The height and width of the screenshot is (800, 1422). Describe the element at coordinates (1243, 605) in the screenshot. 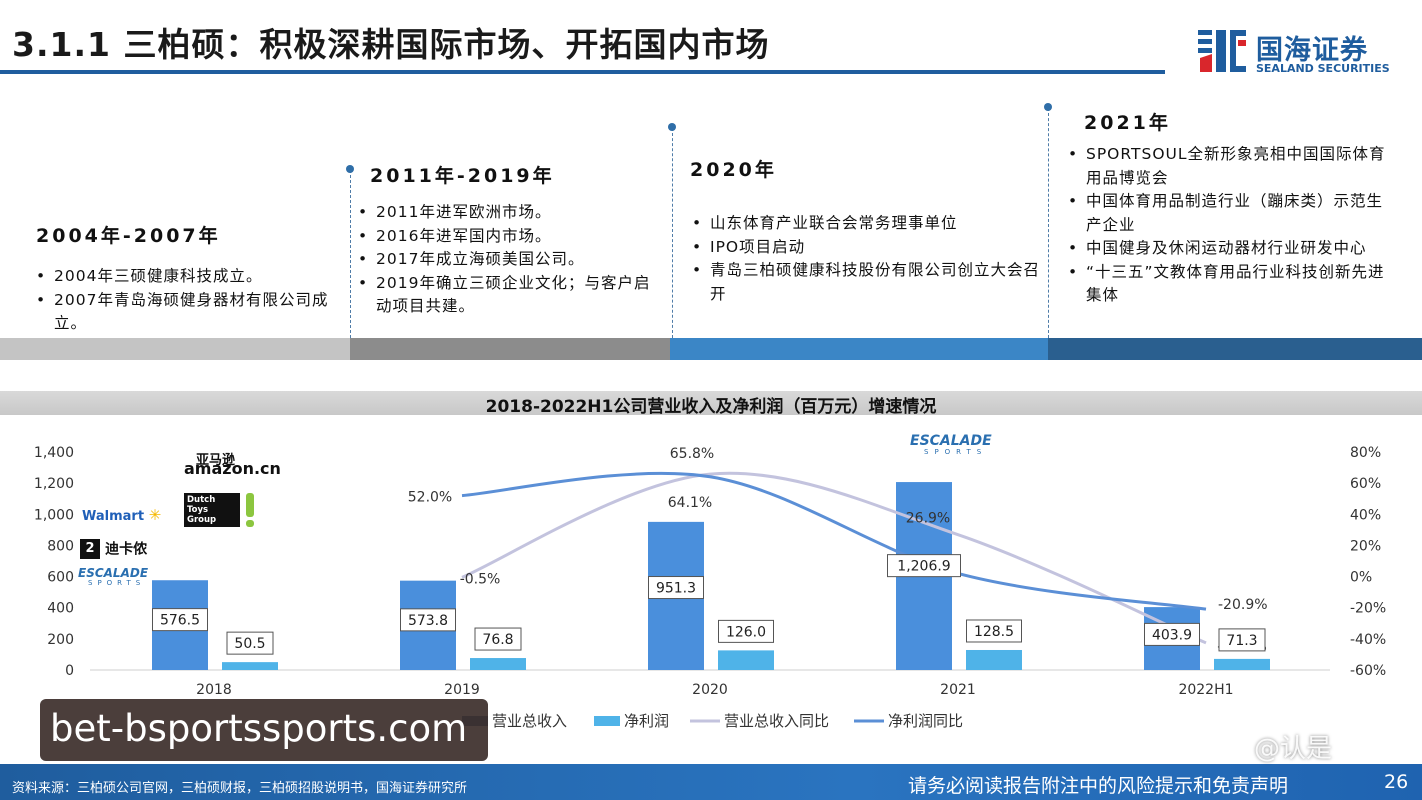

I see `net-profit-yoy-label: -20.9%` at that location.